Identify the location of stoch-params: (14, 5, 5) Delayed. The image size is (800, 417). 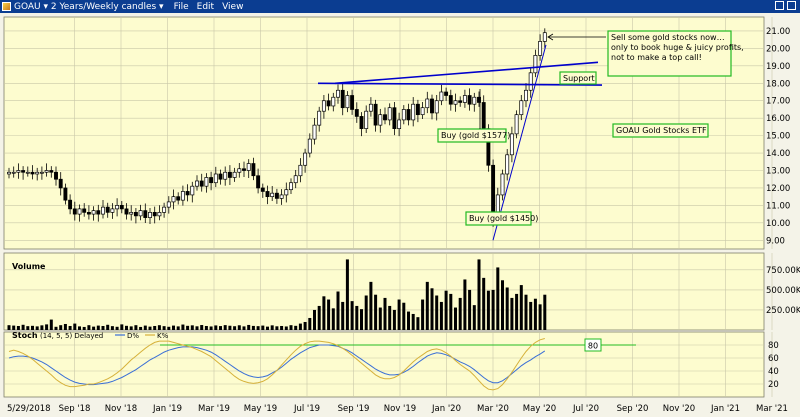
(71, 336).